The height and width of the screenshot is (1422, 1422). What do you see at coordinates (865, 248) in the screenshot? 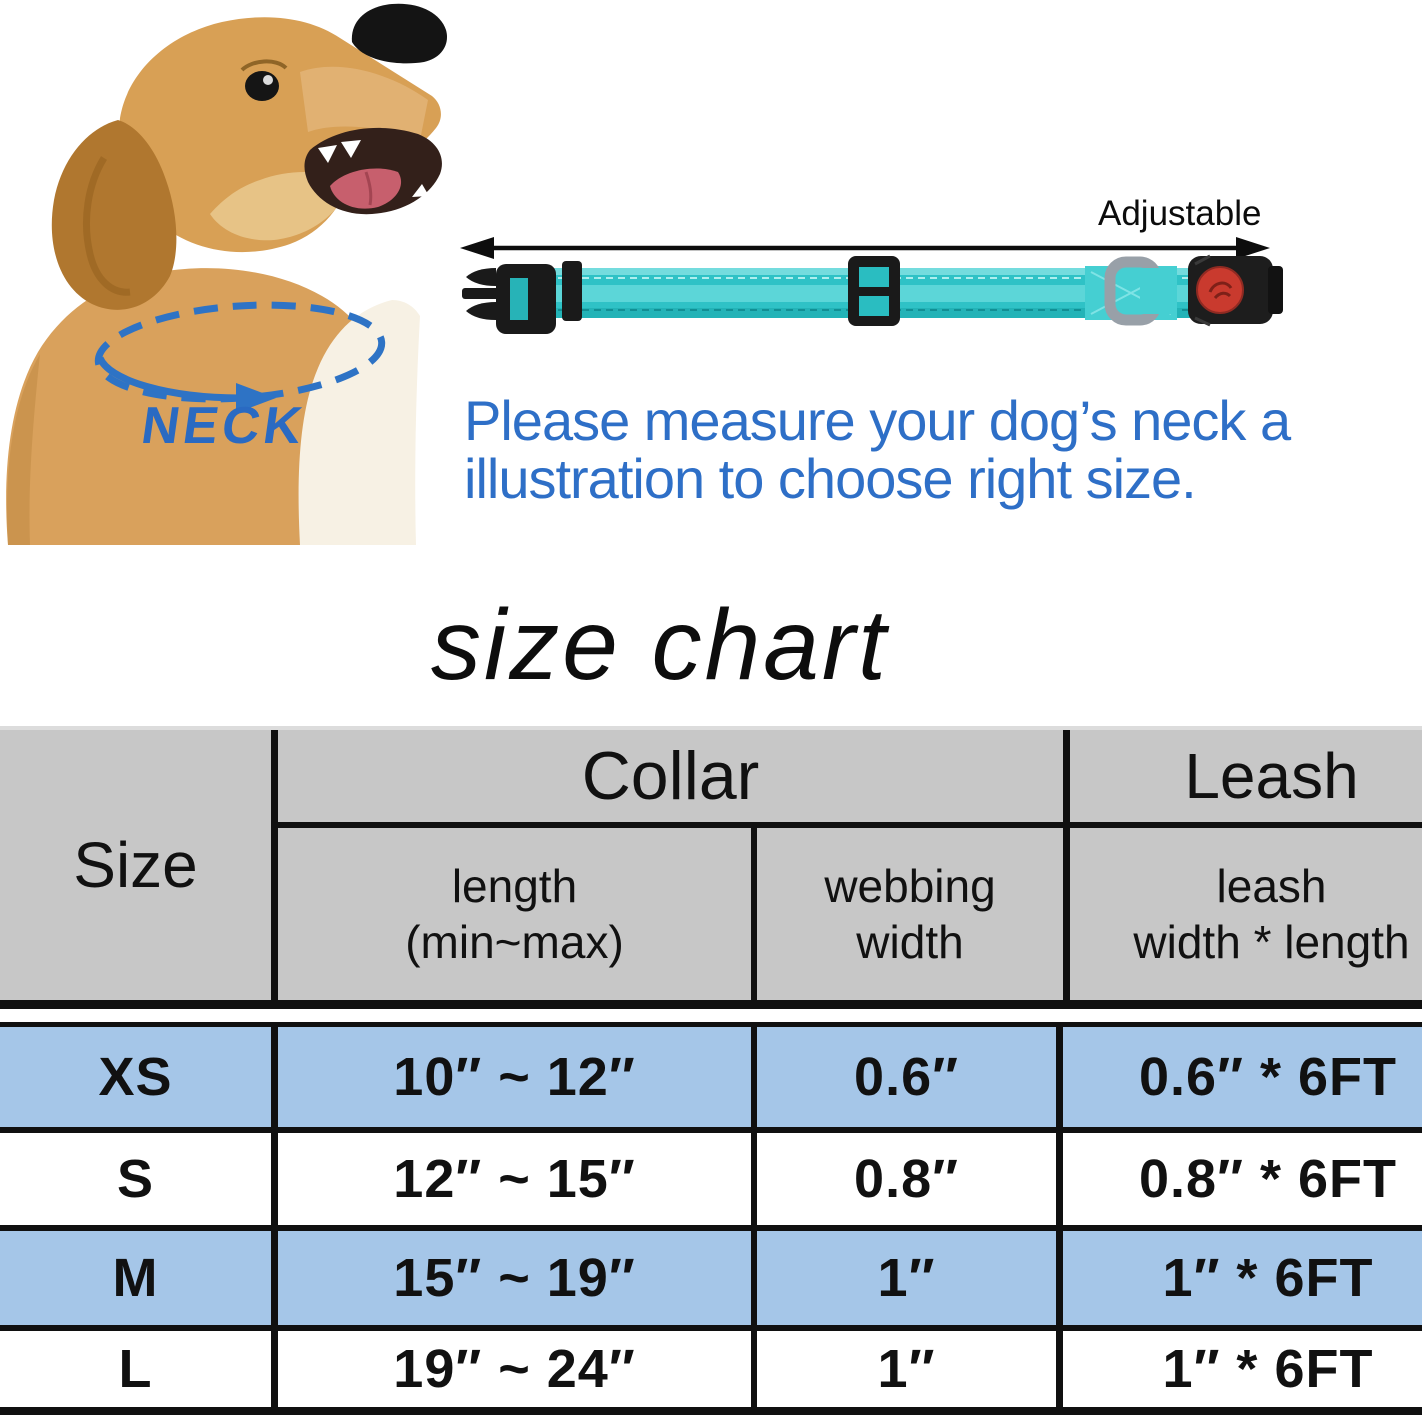
I see `adjustable-arrow` at bounding box center [865, 248].